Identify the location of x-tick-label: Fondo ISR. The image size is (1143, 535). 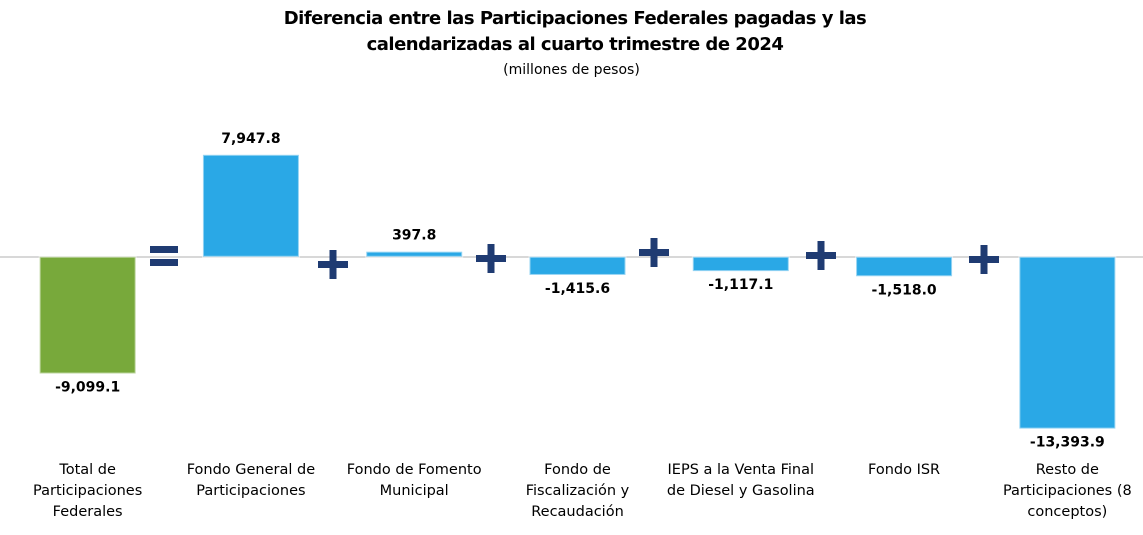
(904, 470).